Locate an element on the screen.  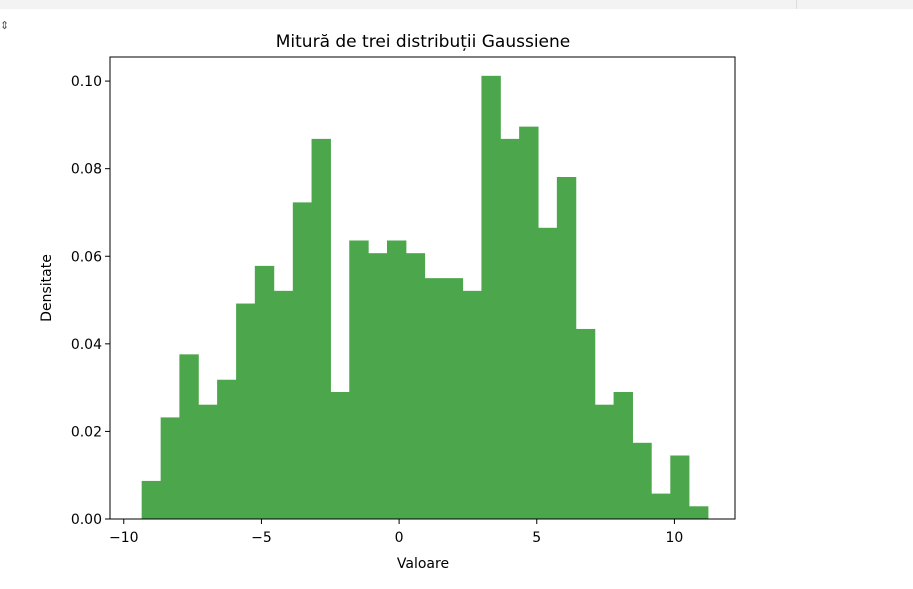
x-tick-label: −10 is located at coordinates (124, 538).